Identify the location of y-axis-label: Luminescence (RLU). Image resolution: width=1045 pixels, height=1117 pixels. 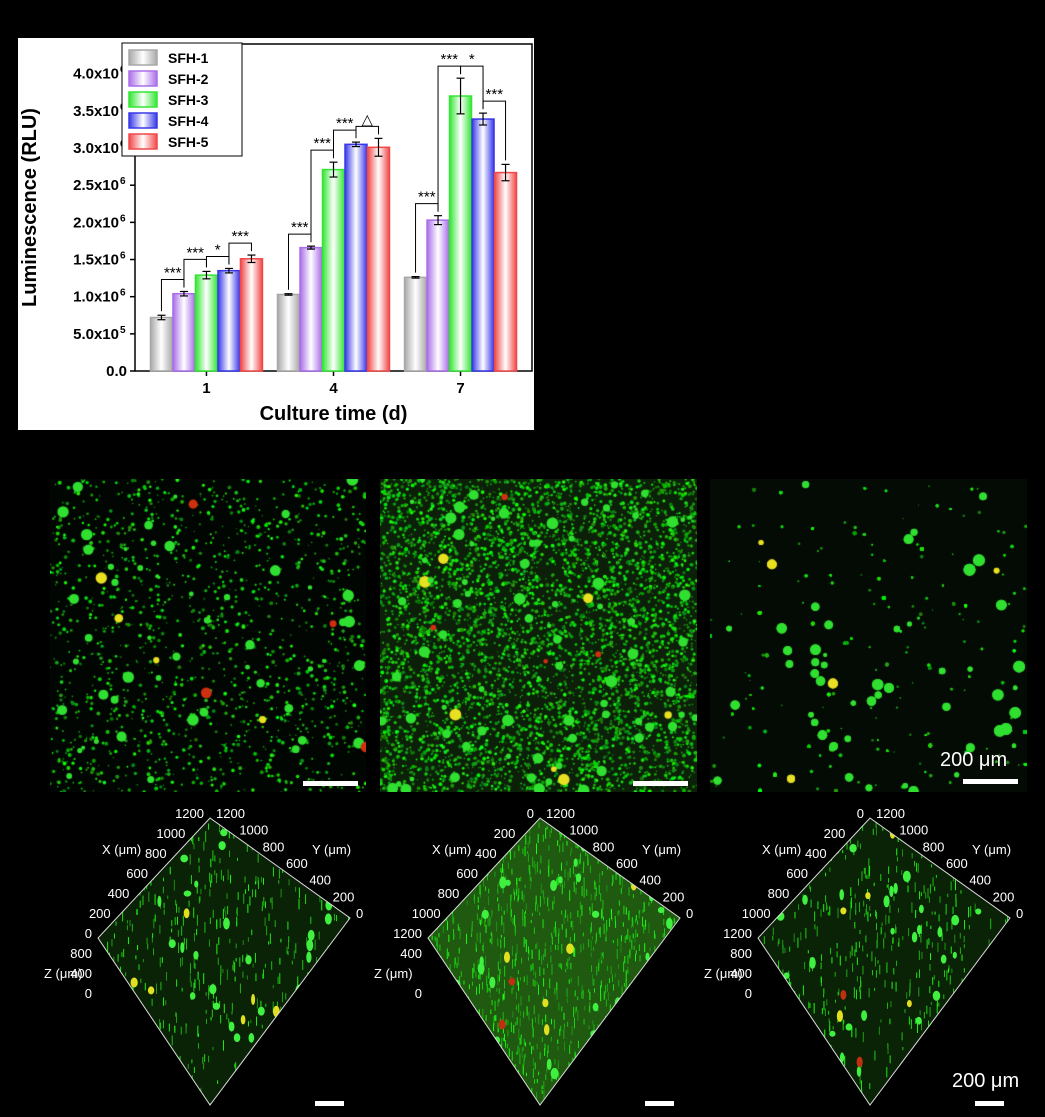
(30, 207).